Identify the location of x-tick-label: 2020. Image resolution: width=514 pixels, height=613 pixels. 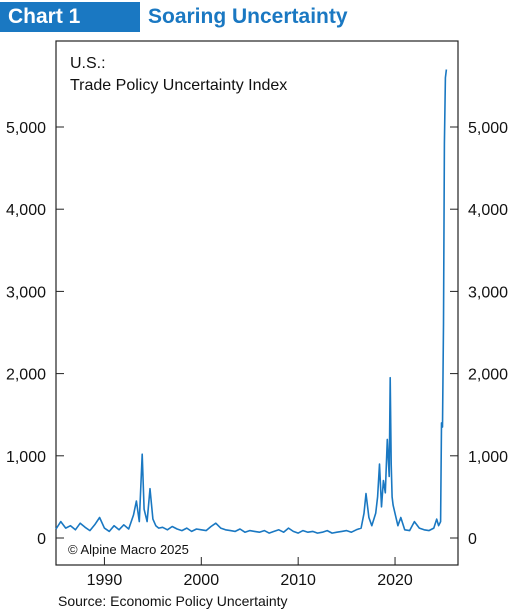
(395, 580).